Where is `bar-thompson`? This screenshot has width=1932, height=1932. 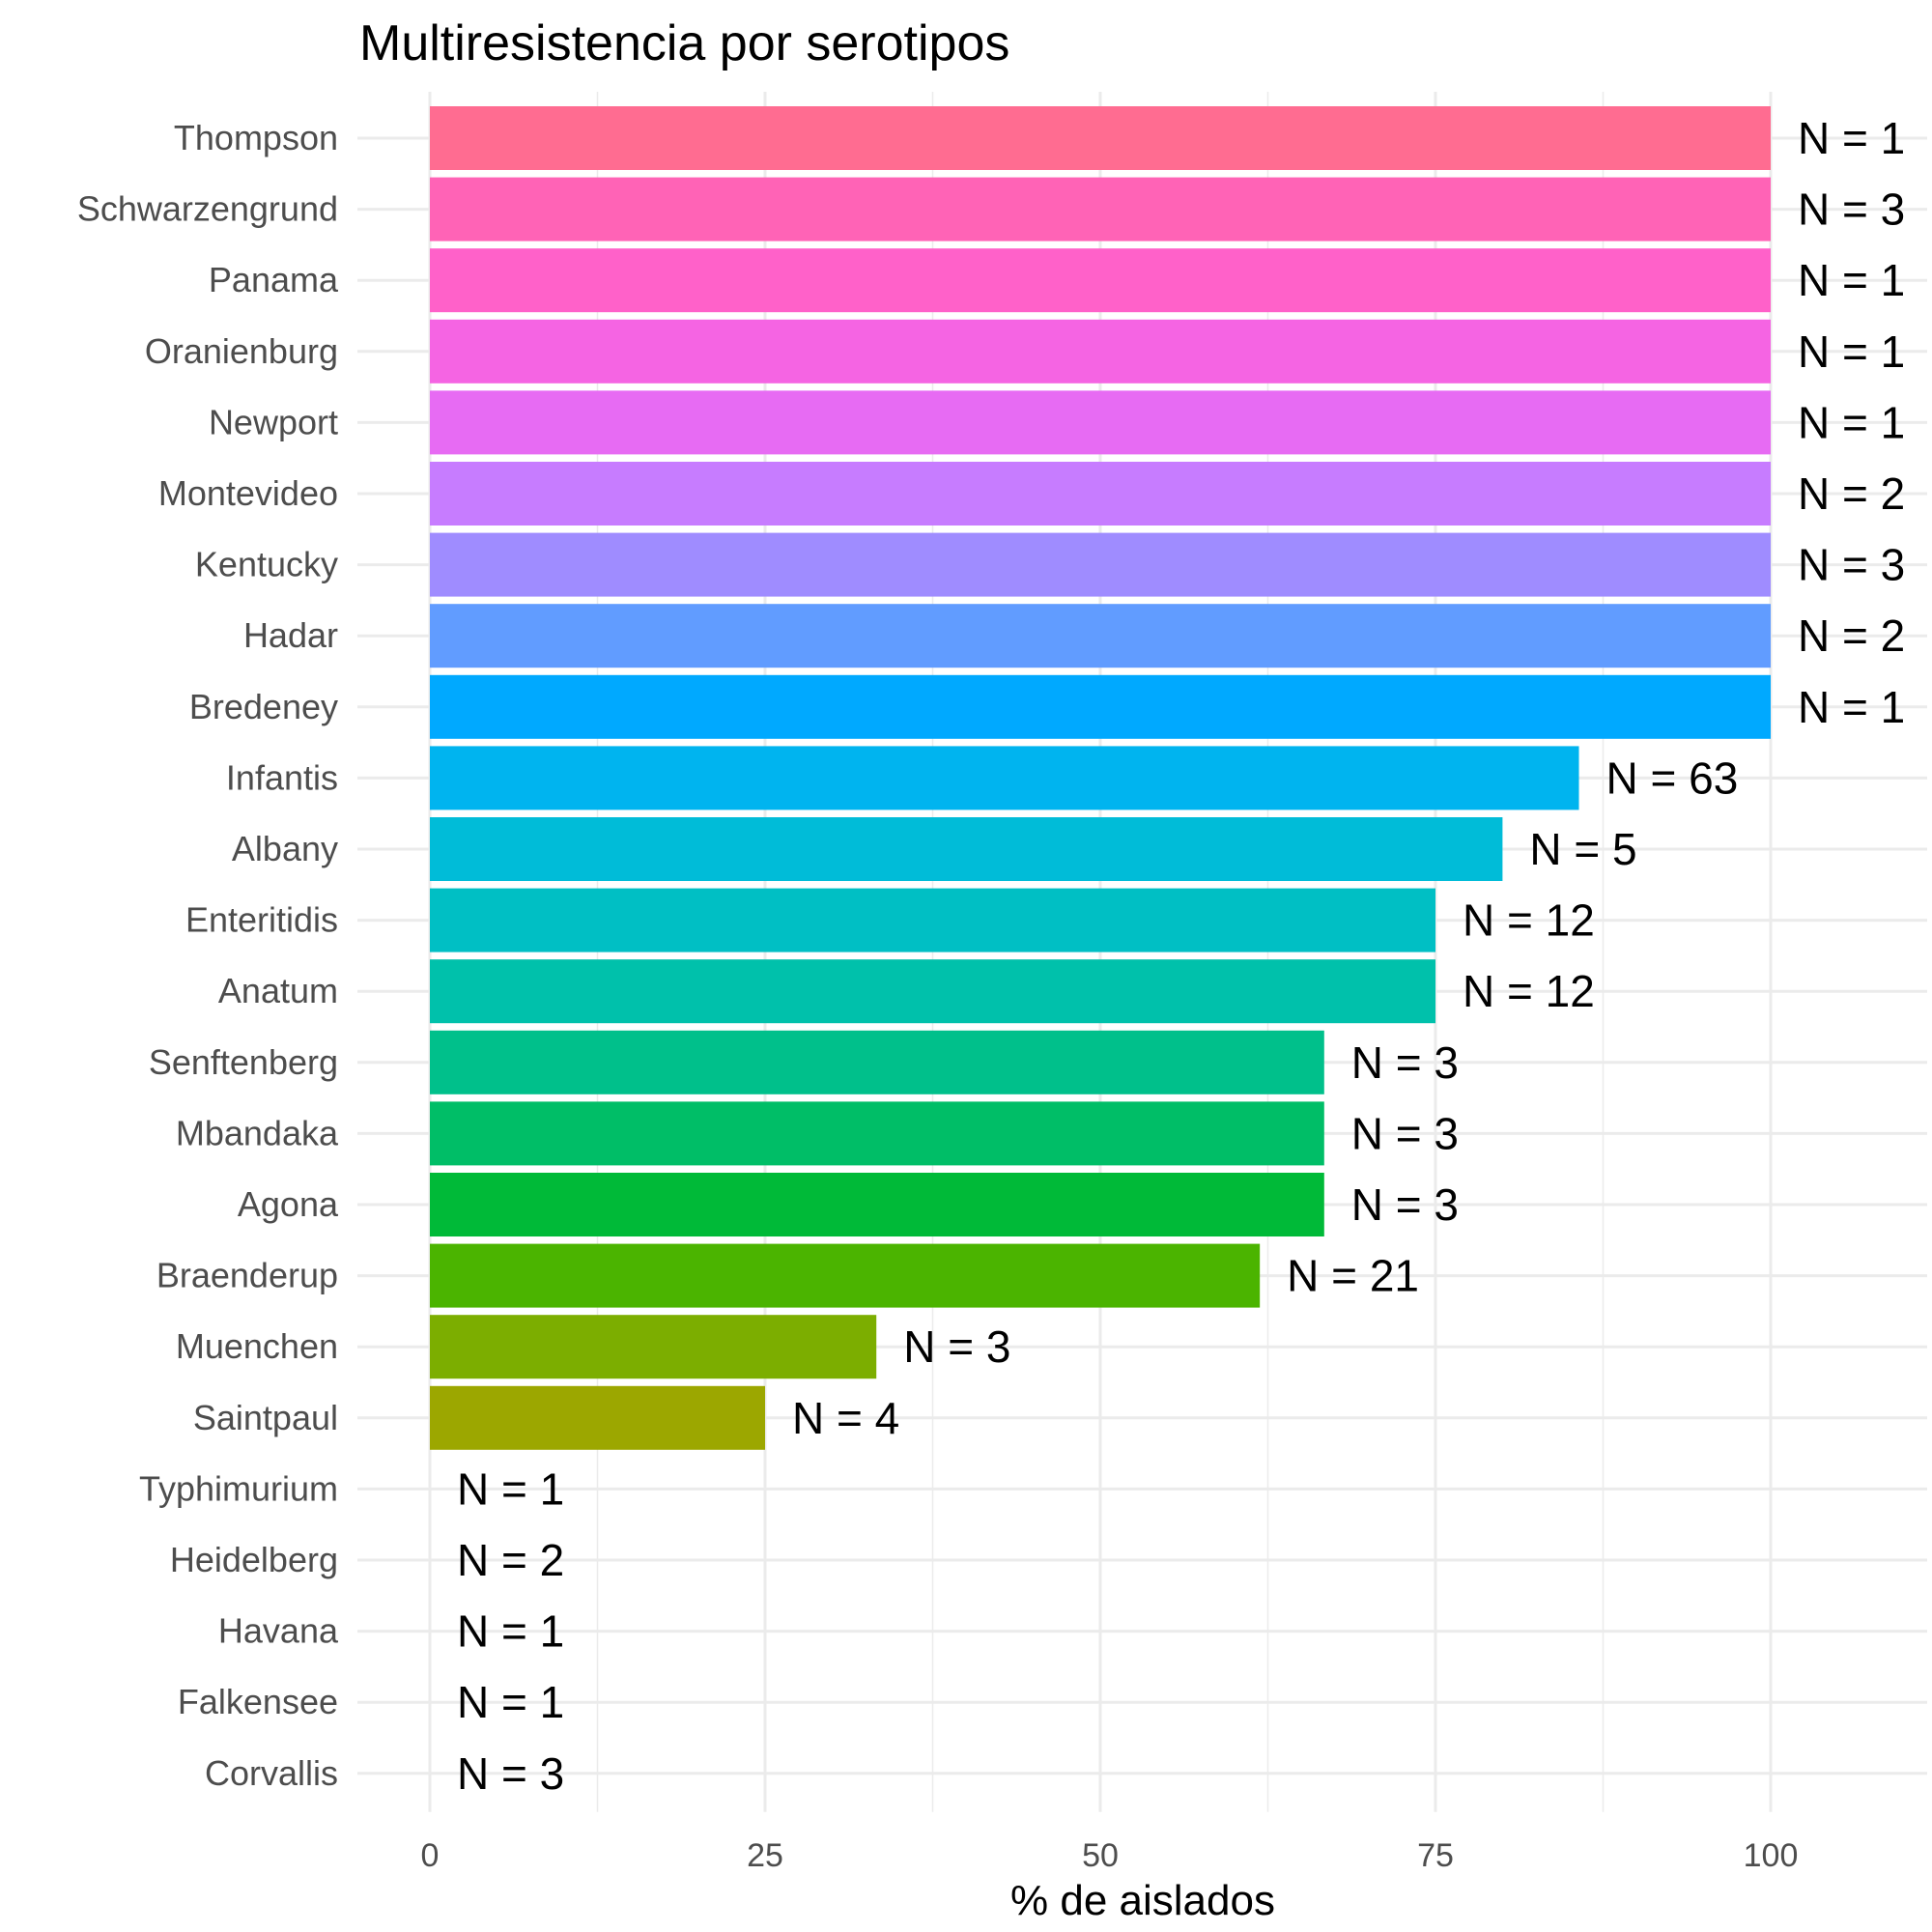
bar-thompson is located at coordinates (1100, 138).